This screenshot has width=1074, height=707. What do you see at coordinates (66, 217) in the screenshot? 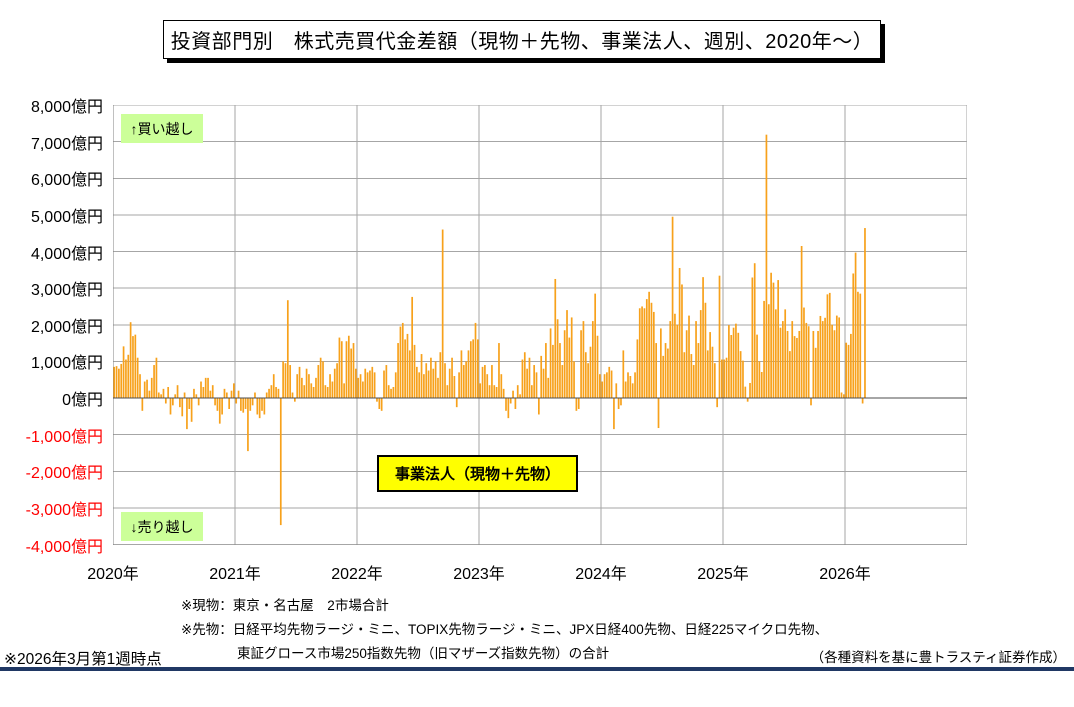
I see `y-tick-label: 5,000億円` at bounding box center [66, 217].